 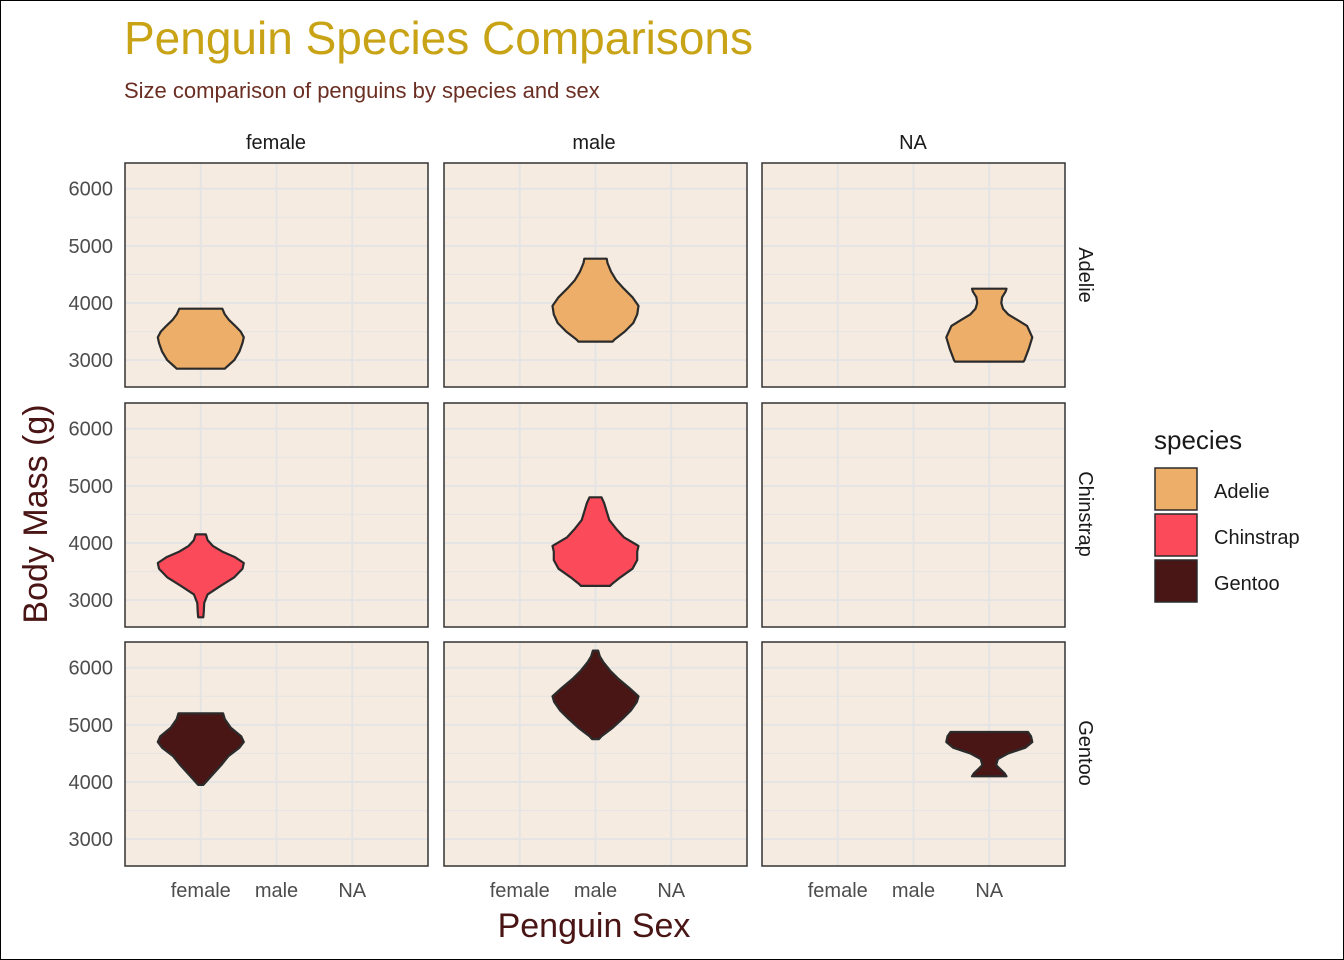 I want to click on strip-row-gentoo: Gentoo, so click(x=1085, y=753).